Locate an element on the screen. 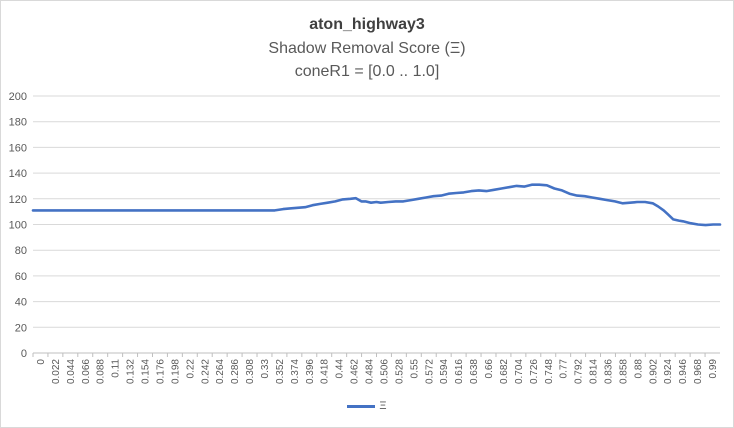 The image size is (734, 428). y-tick-label: 0 is located at coordinates (24, 354).